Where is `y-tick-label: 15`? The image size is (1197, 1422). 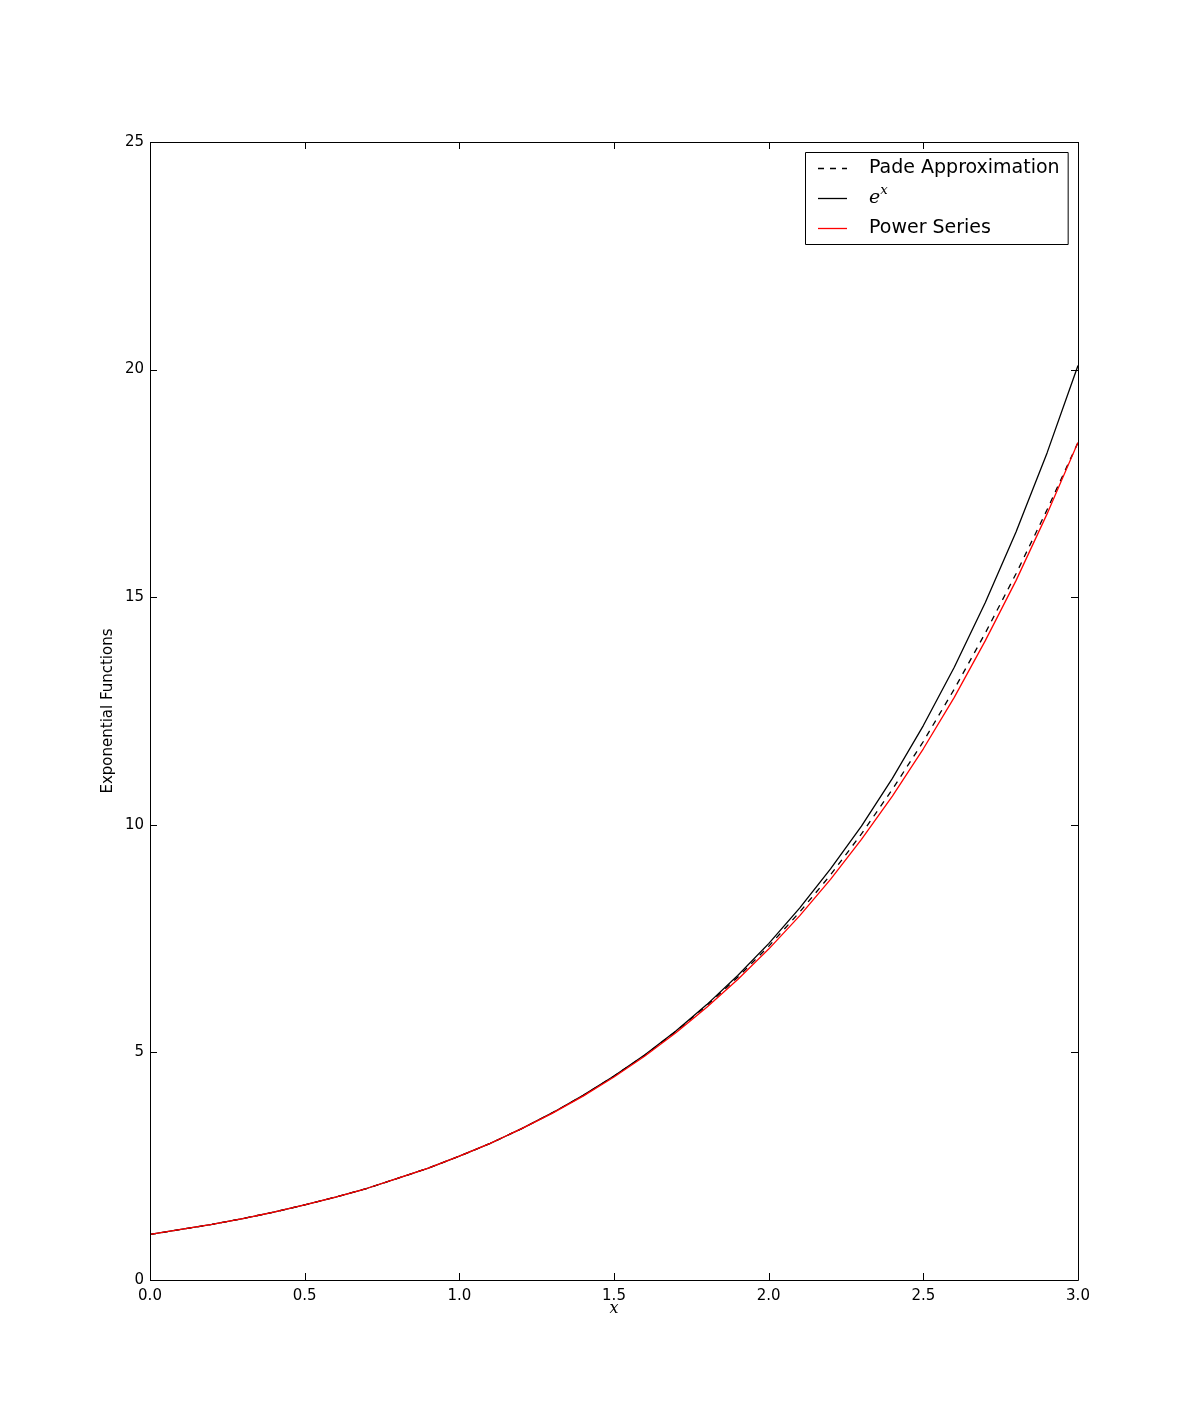
y-tick-label: 15 is located at coordinates (134, 596).